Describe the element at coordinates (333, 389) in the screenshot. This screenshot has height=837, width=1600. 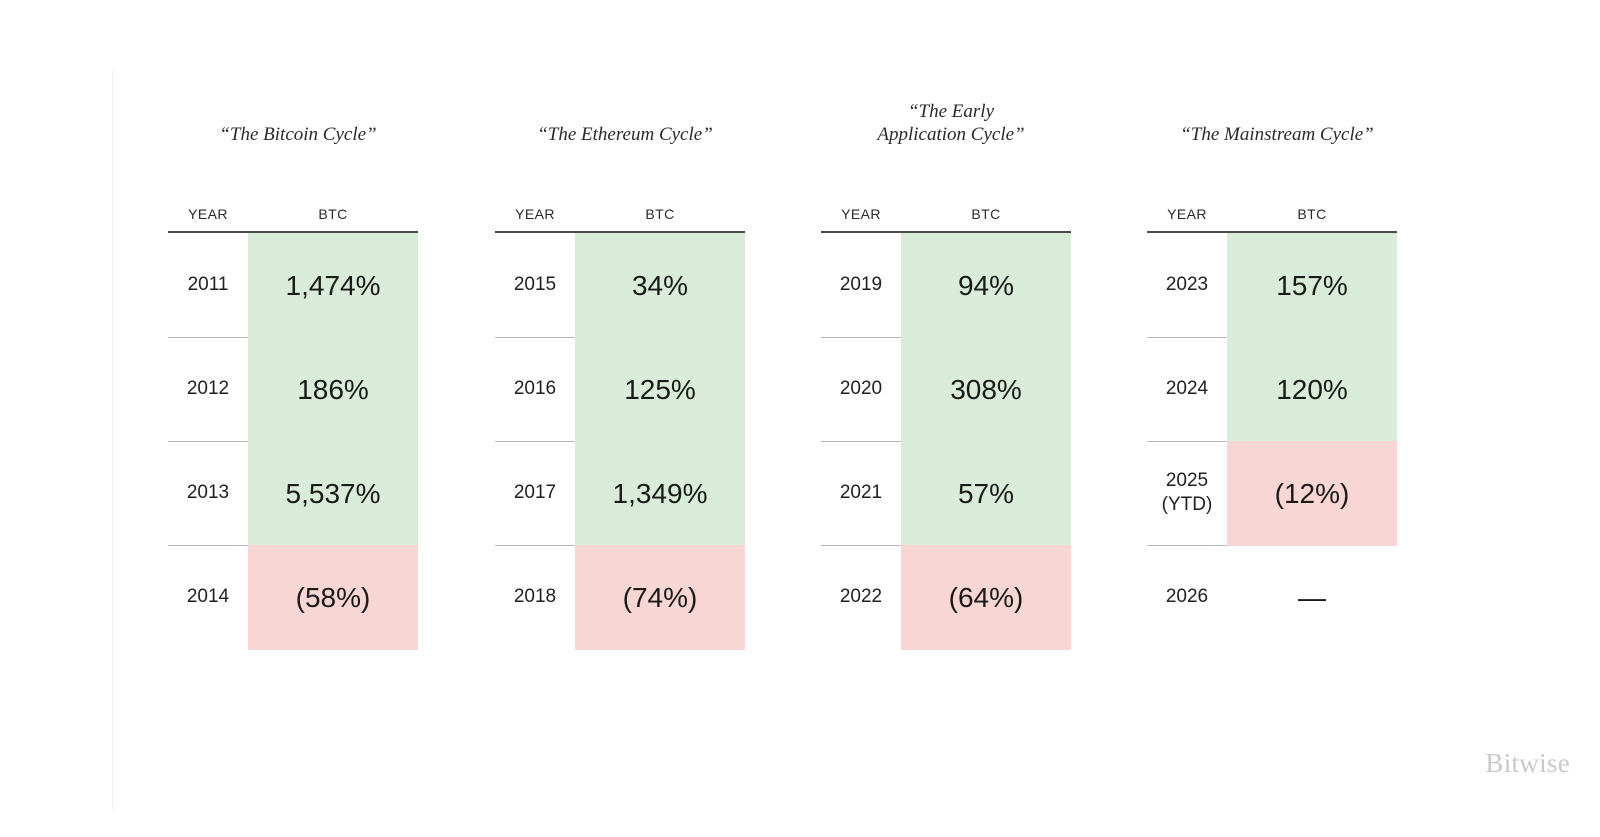
I see `btc-return-cell: 186%` at that location.